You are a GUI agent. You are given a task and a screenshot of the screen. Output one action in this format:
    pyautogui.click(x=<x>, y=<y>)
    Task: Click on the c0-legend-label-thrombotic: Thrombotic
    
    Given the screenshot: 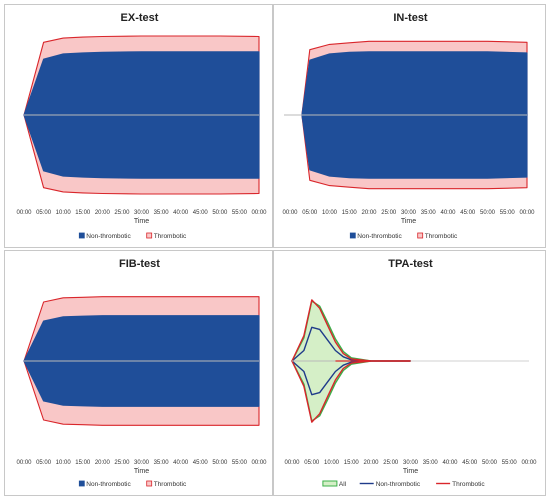 What is the action you would take?
    pyautogui.click(x=170, y=236)
    